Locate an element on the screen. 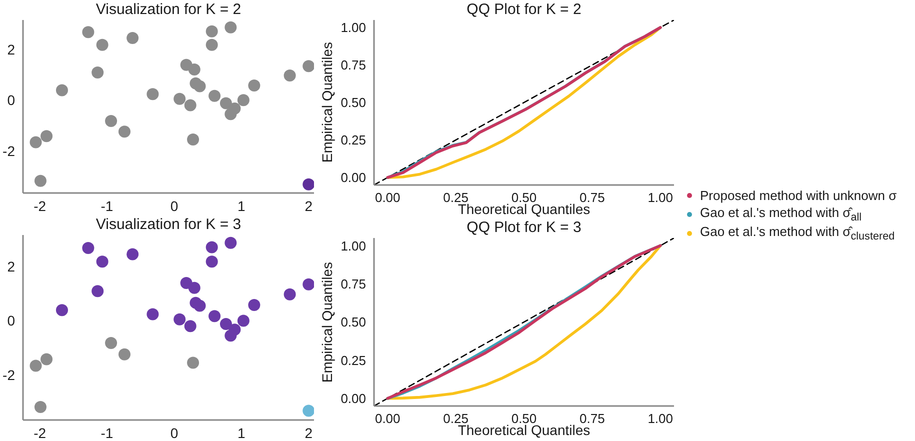 This screenshot has width=915, height=441. legend-label: Gao et al.'s method with σ̂$_{clustered}$ is located at coordinates (797, 233).